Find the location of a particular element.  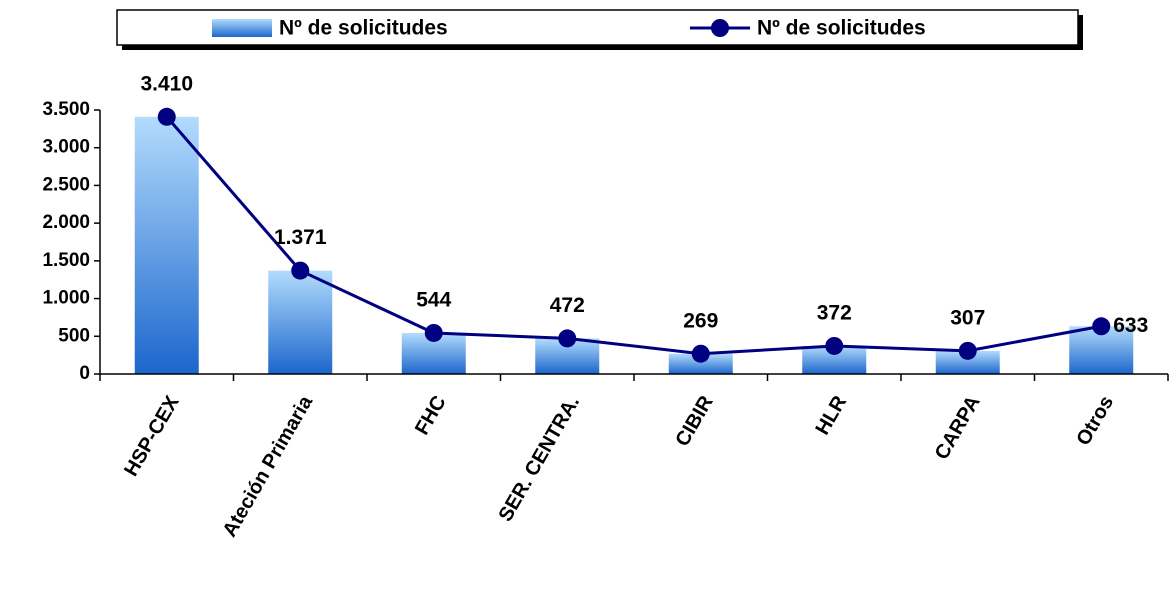

data-label: 544 is located at coordinates (433, 300).